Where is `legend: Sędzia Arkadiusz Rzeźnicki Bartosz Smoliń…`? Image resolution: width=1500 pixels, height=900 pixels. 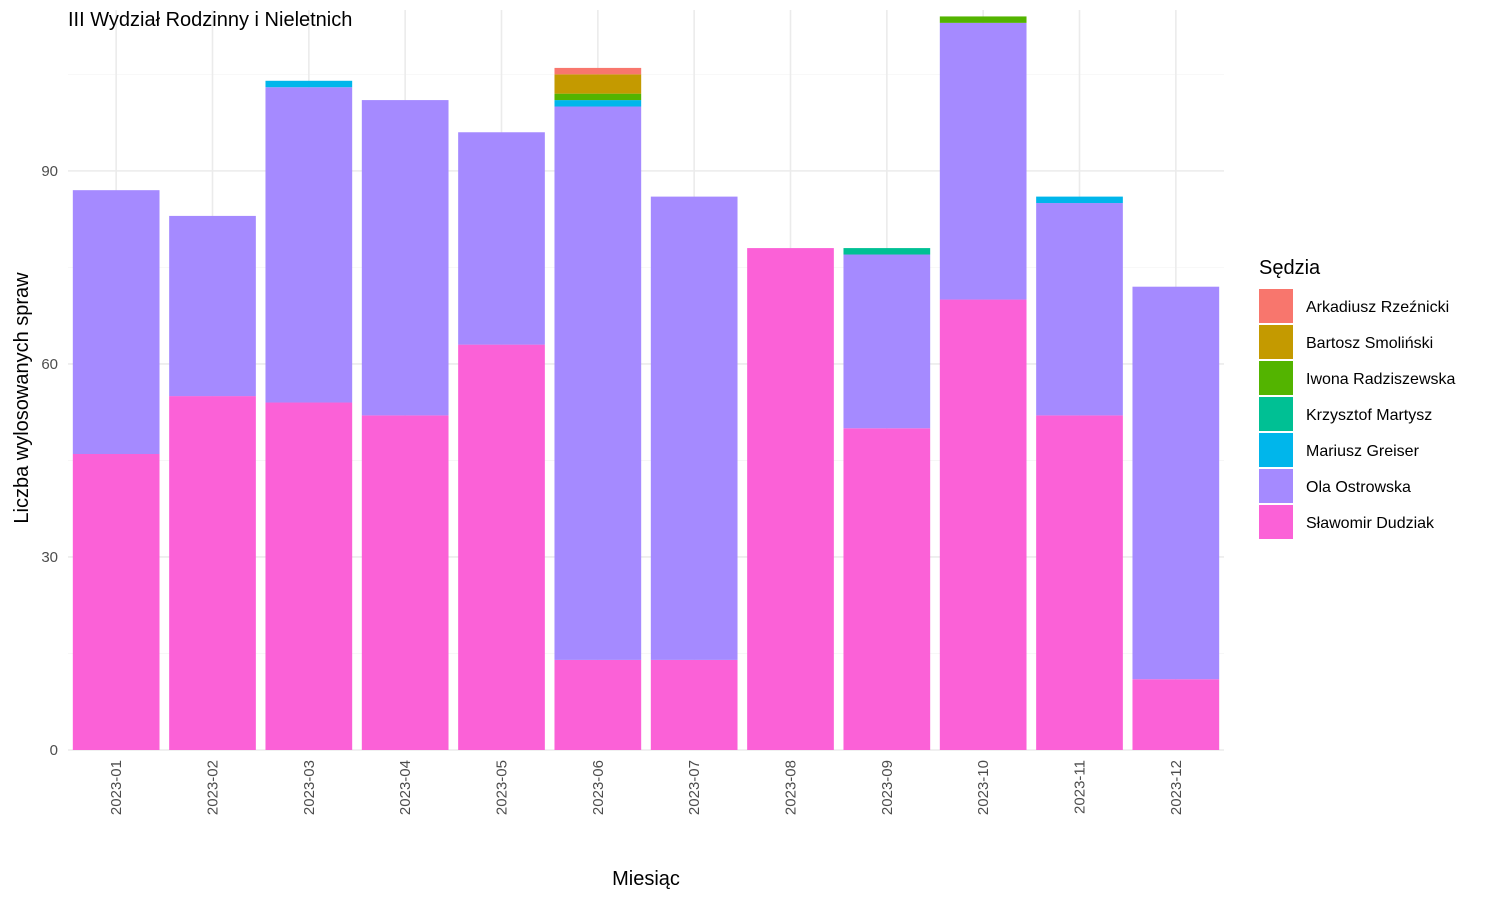 legend: Sędzia Arkadiusz Rzeźnicki Bartosz Smoliń… is located at coordinates (1357, 398).